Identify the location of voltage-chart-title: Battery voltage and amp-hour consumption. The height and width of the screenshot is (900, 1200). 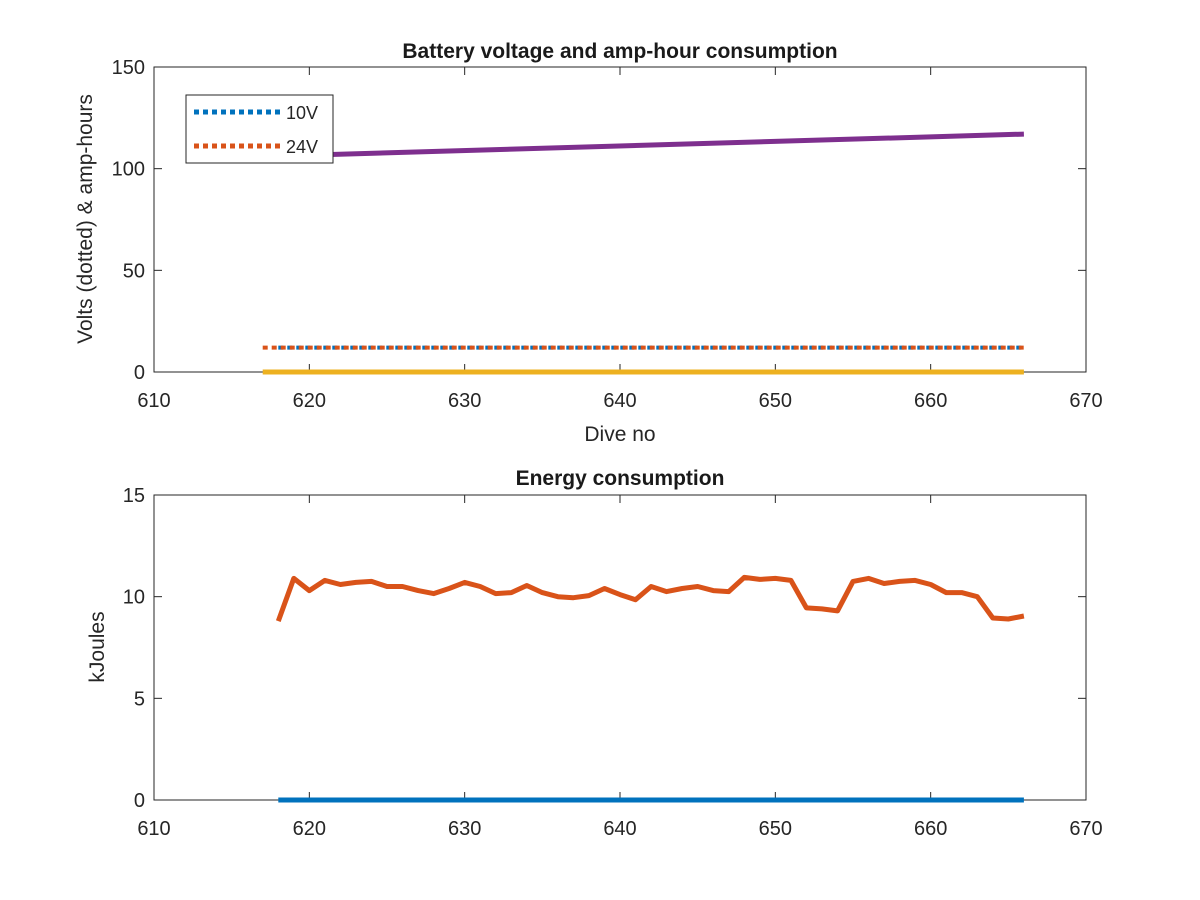
(619, 51).